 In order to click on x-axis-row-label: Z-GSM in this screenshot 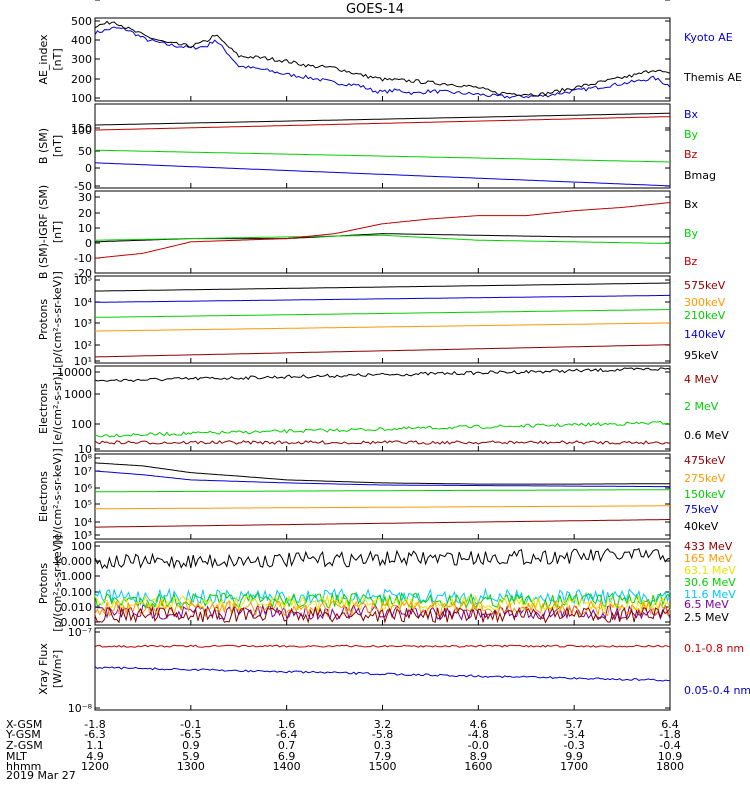, I will do `click(24, 745)`.